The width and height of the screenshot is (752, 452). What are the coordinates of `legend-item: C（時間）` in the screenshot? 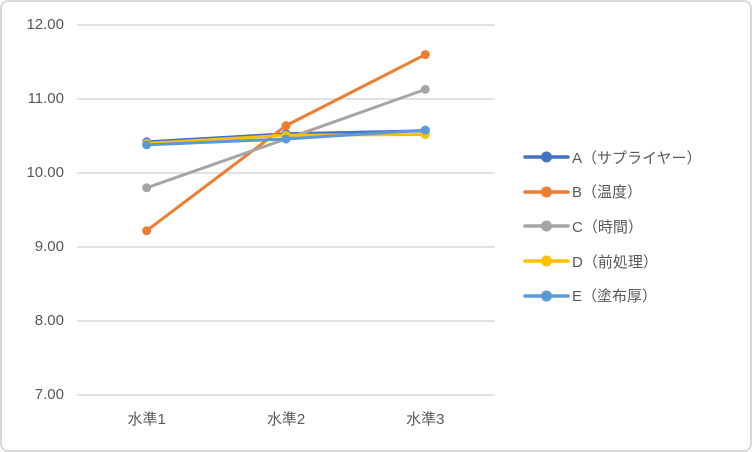 It's located at (612, 226).